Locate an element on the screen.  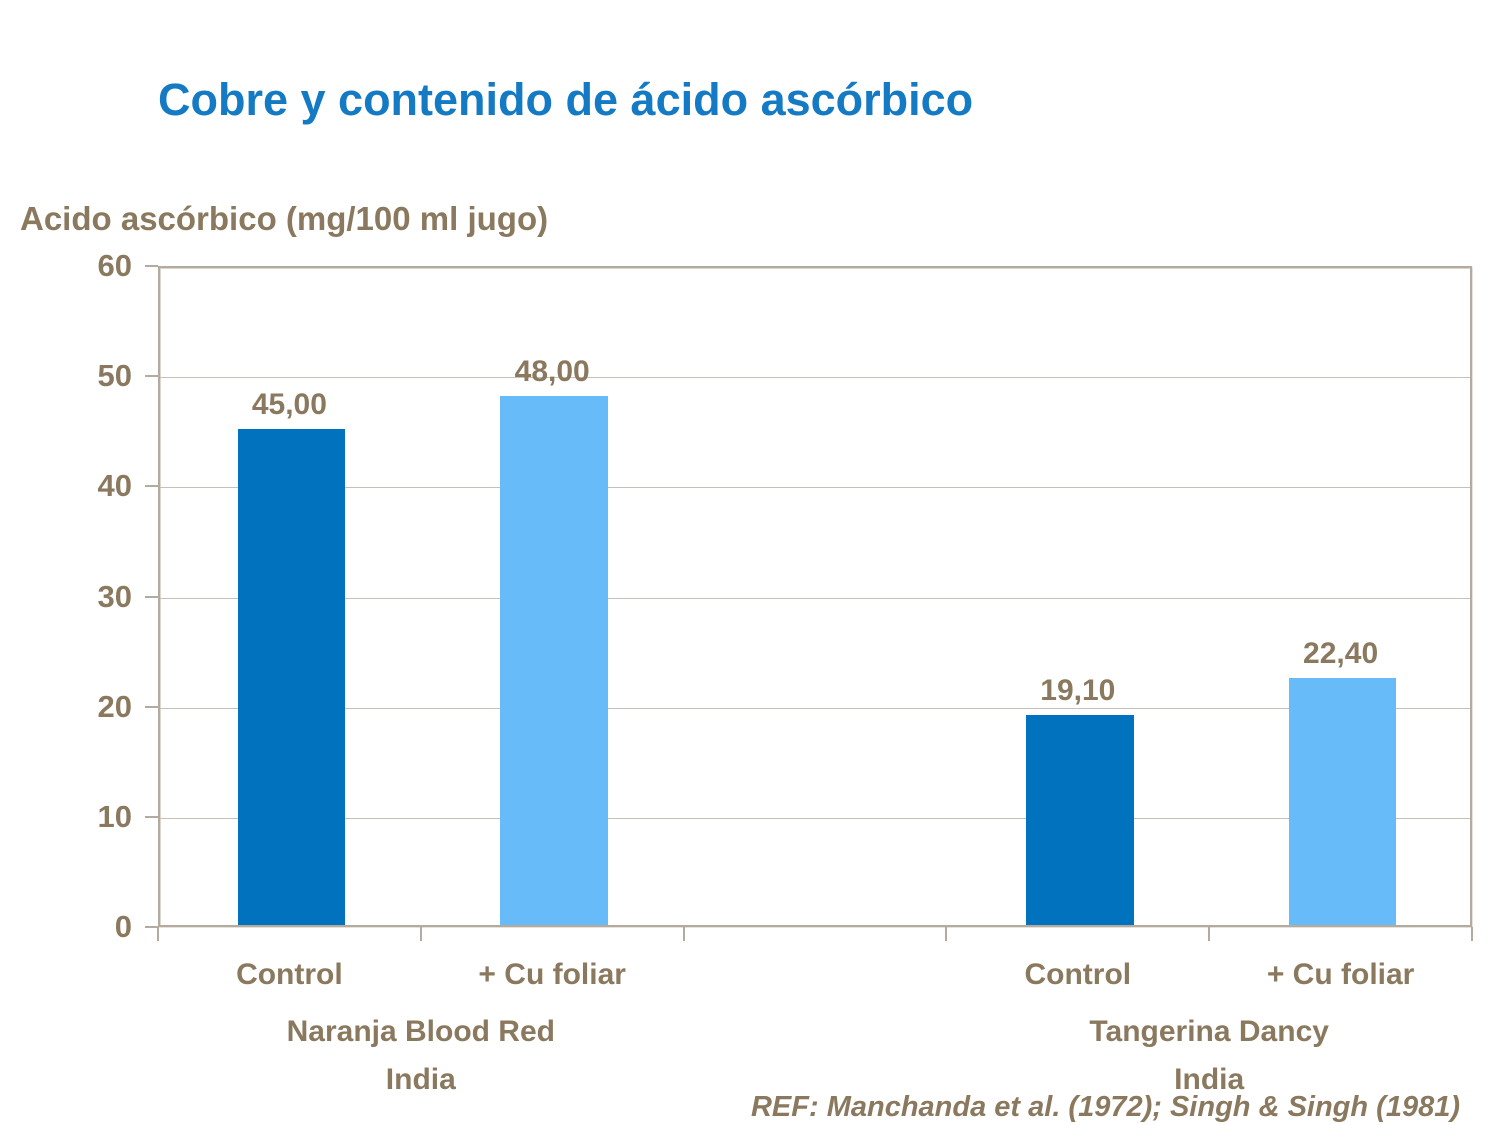
y-axis-tick-label: 10 is located at coordinates (114, 816).